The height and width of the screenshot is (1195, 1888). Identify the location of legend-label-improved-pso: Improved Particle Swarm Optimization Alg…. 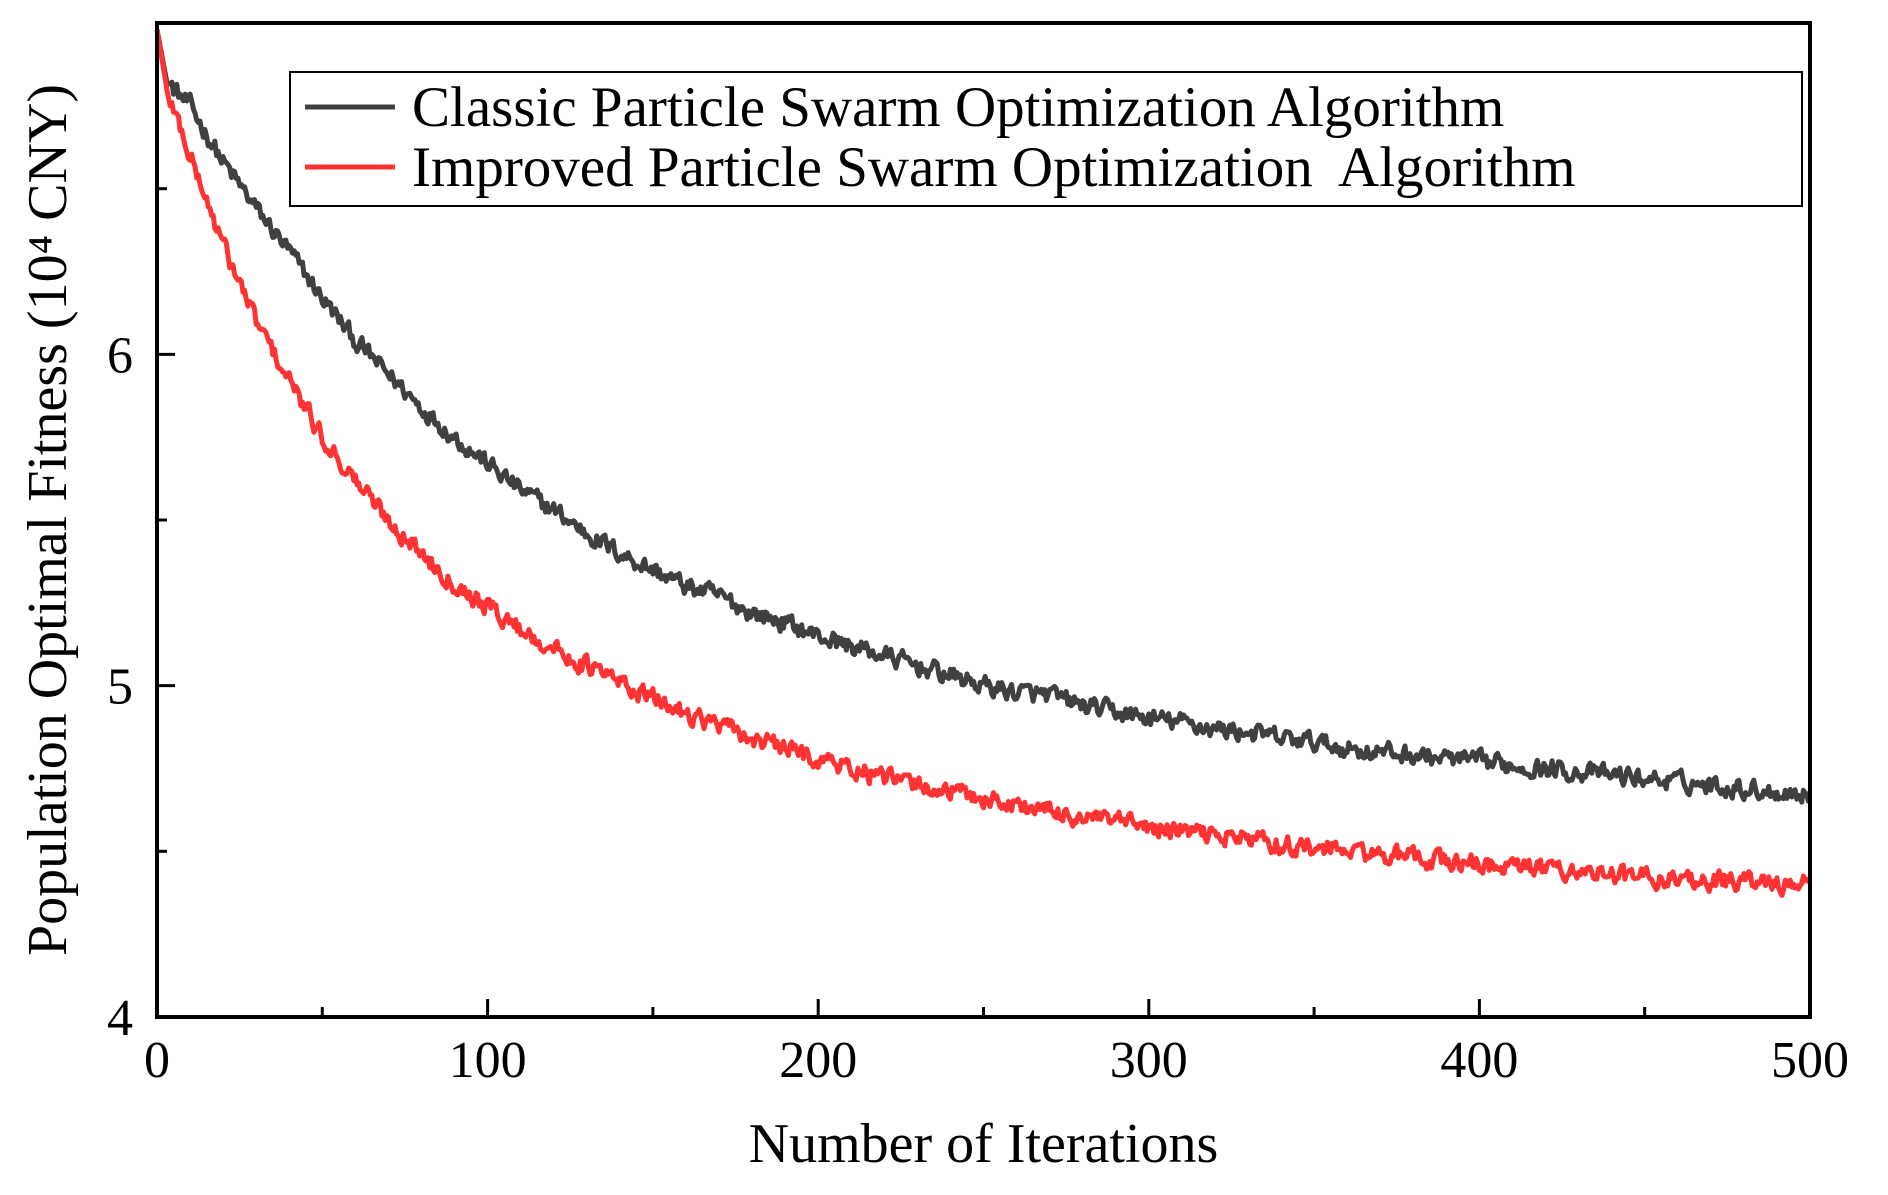
(994, 167).